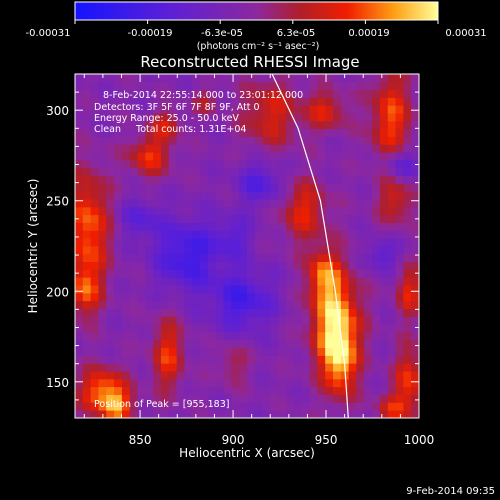  Describe the element at coordinates (450, 491) in the screenshot. I see `timestamp: 9-Feb-2014 09:35` at that location.